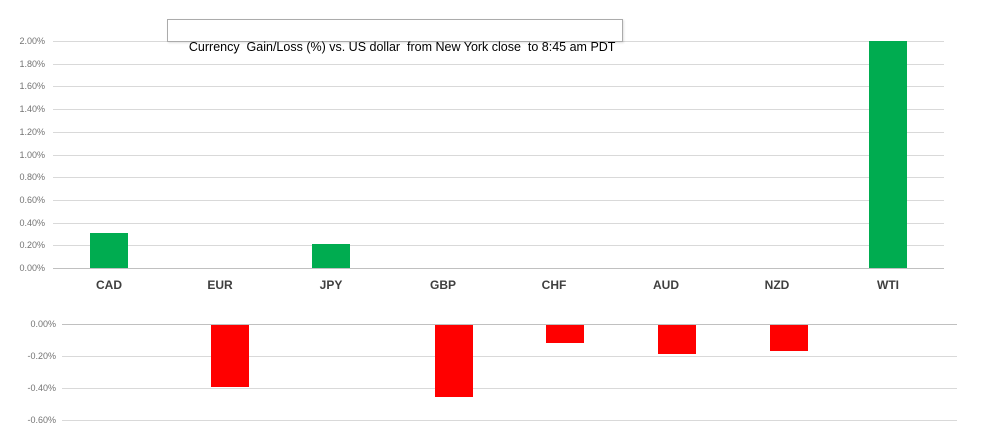 This screenshot has height=447, width=981. I want to click on bar-CHF, so click(565, 334).